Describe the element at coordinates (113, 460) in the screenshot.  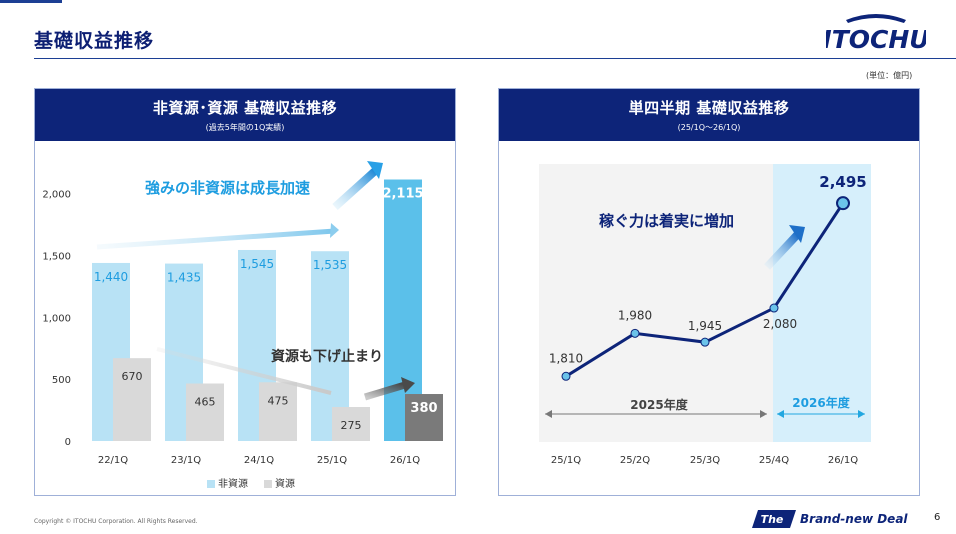
I see `x-tick-label: 22/1Q` at that location.